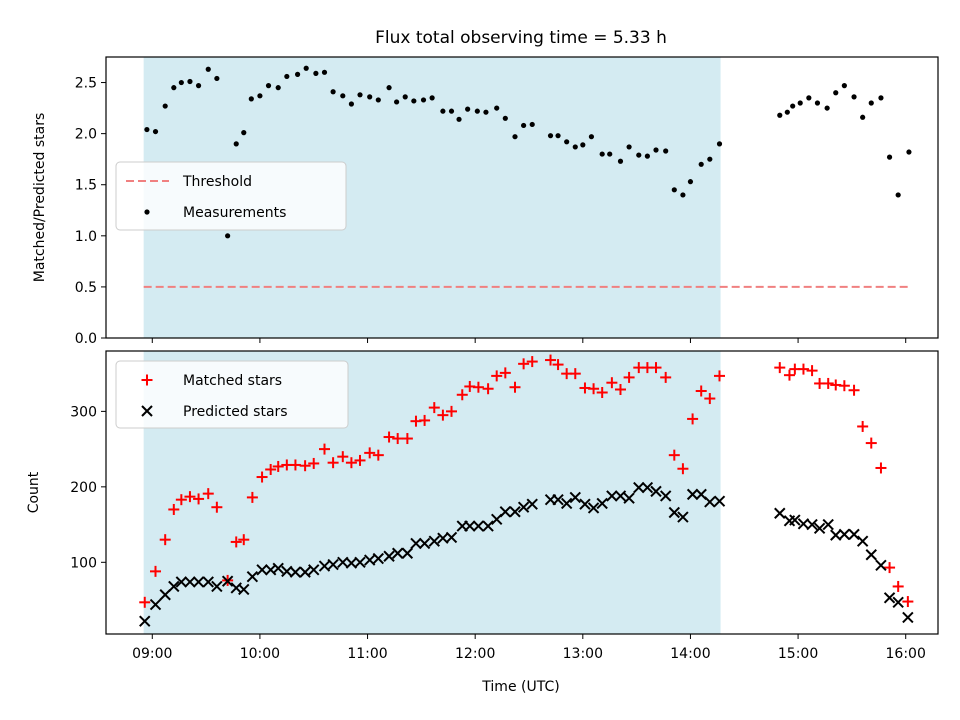  What do you see at coordinates (83, 488) in the screenshot?
I see `y-tick-label: 200` at bounding box center [83, 488].